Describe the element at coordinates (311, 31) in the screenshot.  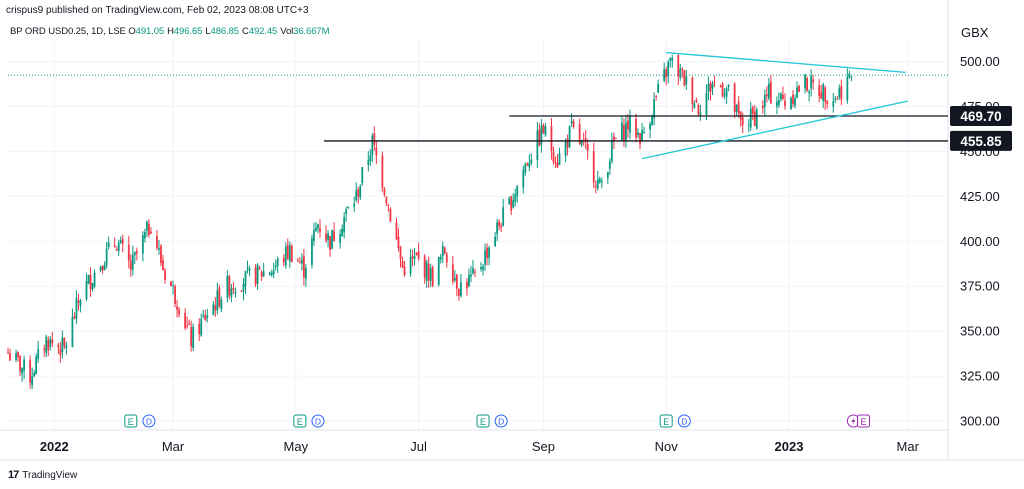
I see `ohlc-value: 36.667M` at that location.